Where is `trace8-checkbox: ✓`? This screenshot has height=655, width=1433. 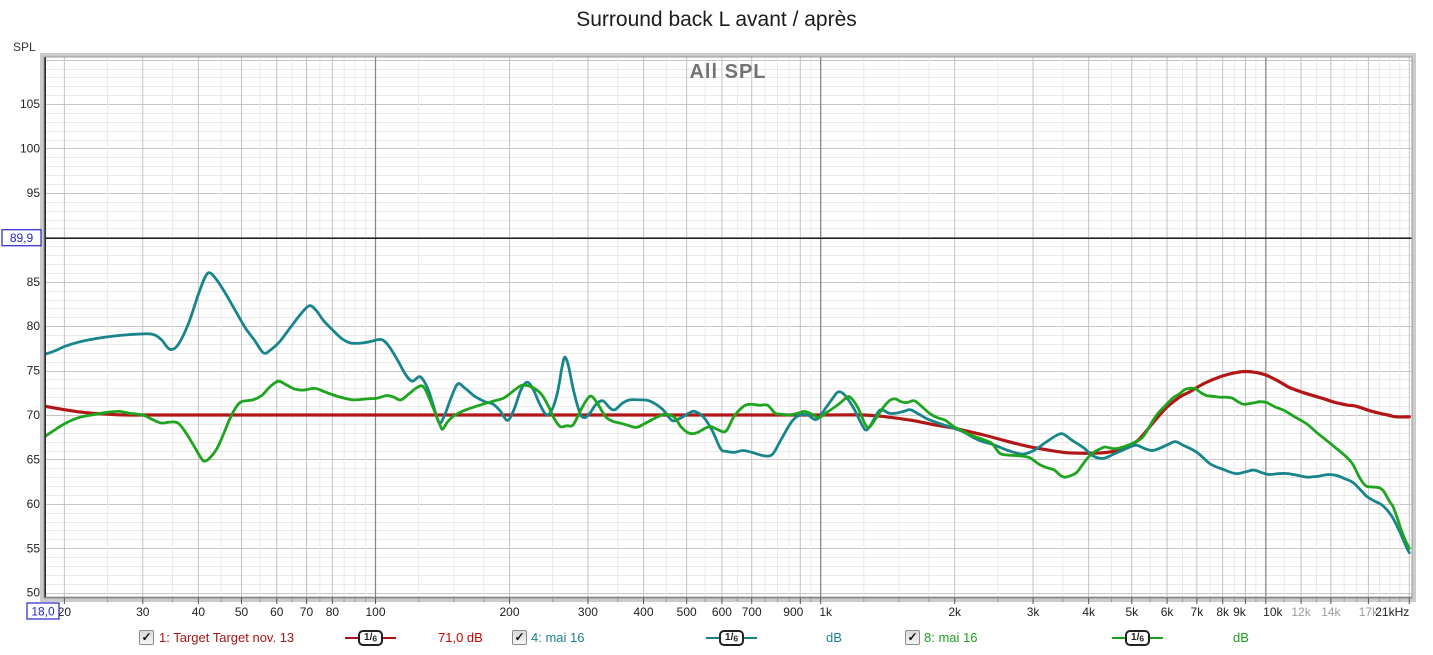
trace8-checkbox: ✓ is located at coordinates (912, 637).